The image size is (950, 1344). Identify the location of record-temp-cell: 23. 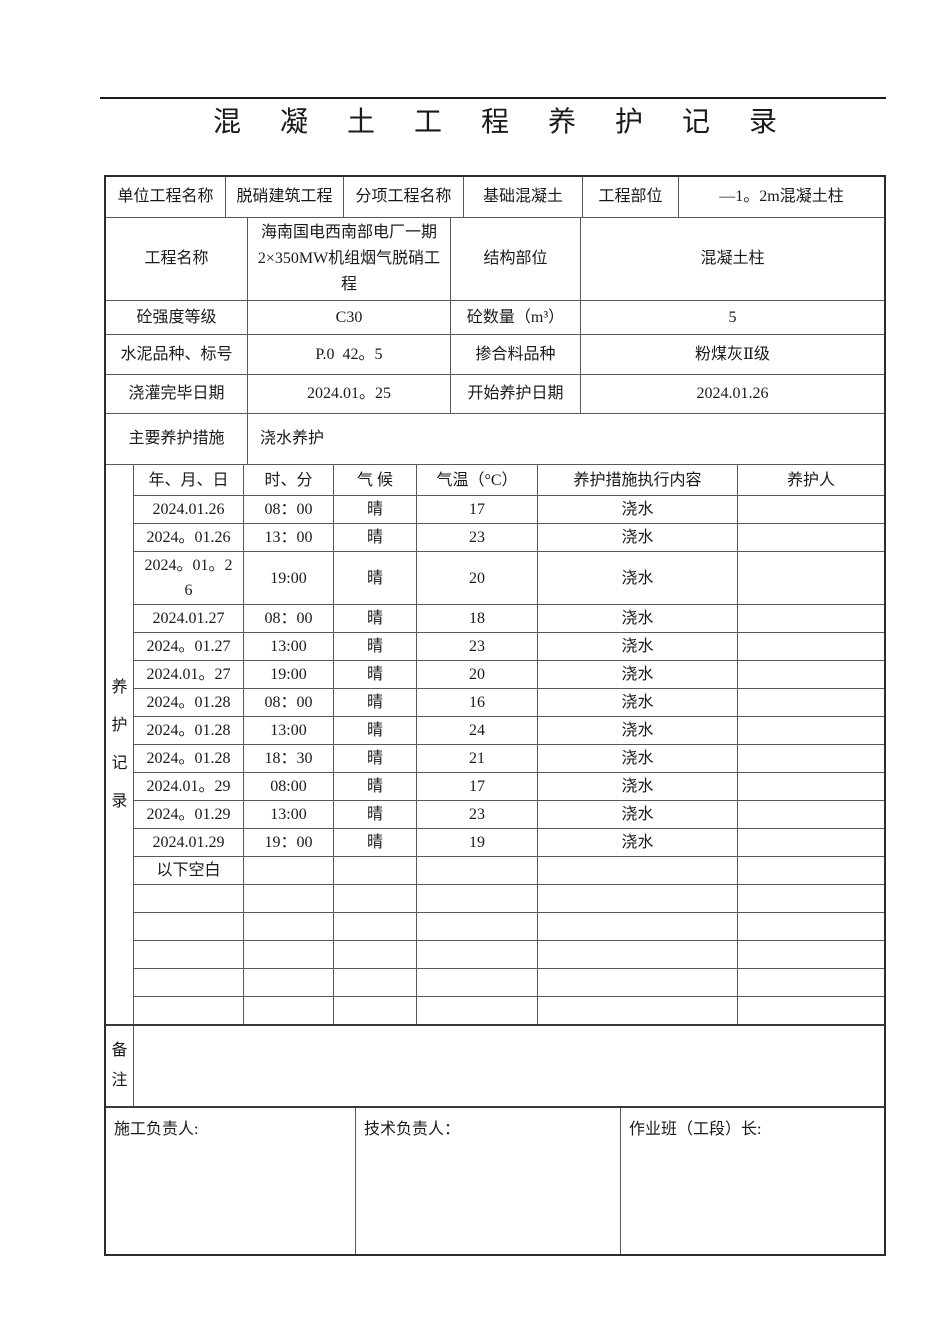
(477, 646).